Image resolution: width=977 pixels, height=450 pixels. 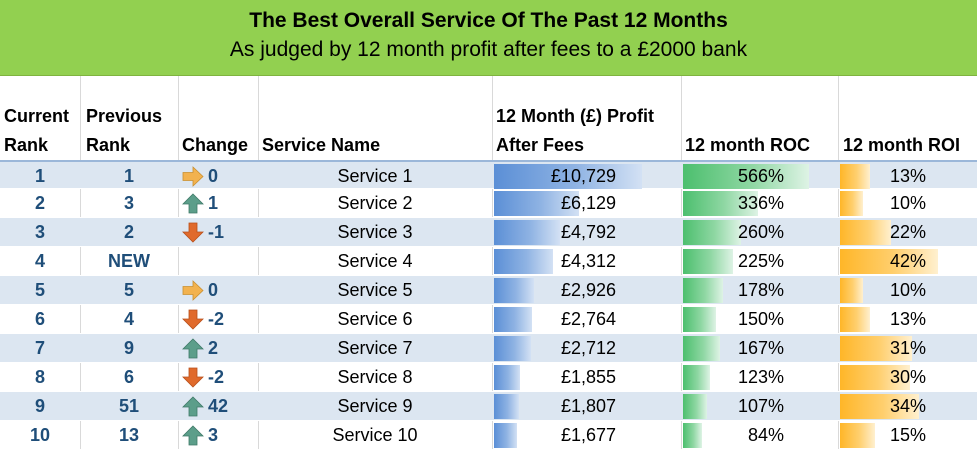 I want to click on service-name: Service 2, so click(x=375, y=203).